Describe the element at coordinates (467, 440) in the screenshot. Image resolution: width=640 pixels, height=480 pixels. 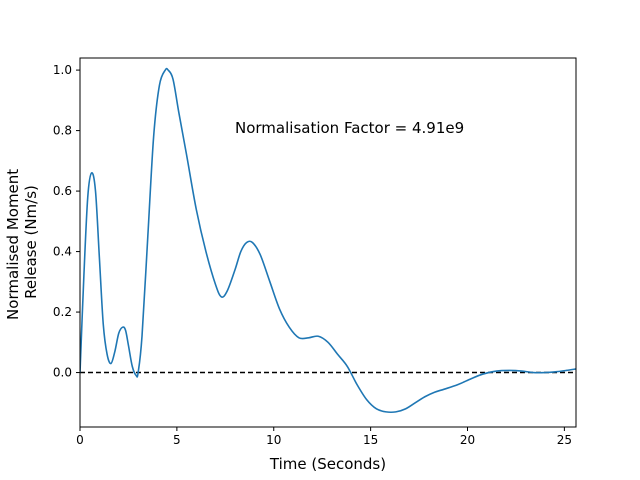
I see `x-tick-label: 20` at that location.